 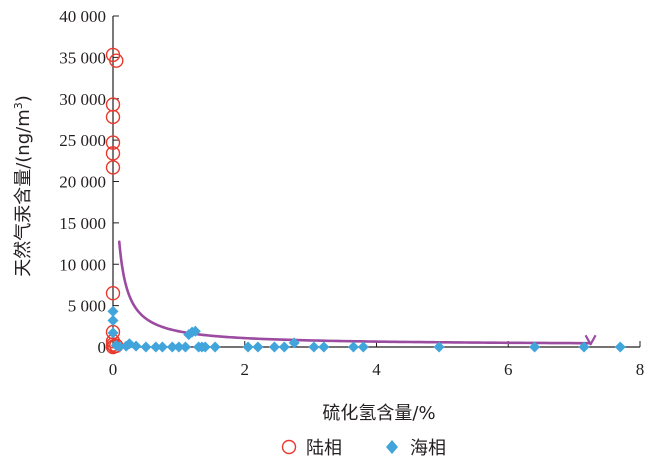 I want to click on y-tick-label: 40 000, so click(x=82, y=16).